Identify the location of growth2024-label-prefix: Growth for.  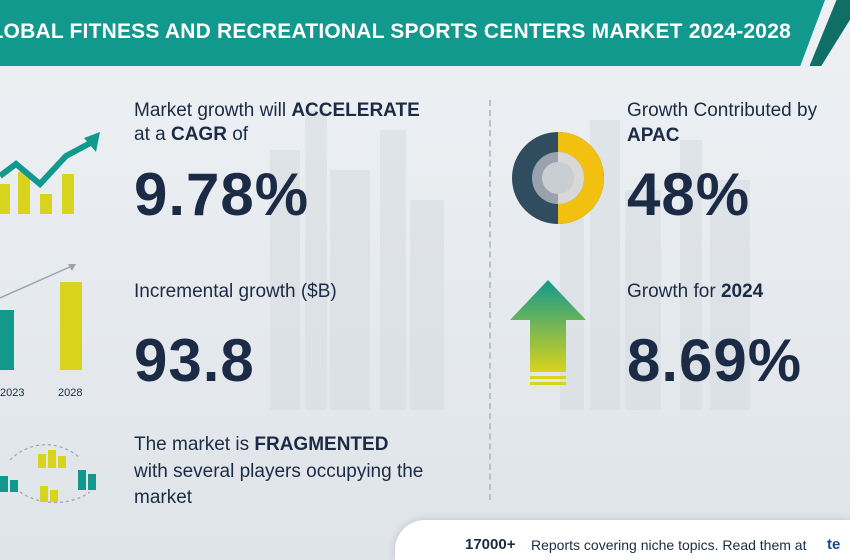
(674, 291).